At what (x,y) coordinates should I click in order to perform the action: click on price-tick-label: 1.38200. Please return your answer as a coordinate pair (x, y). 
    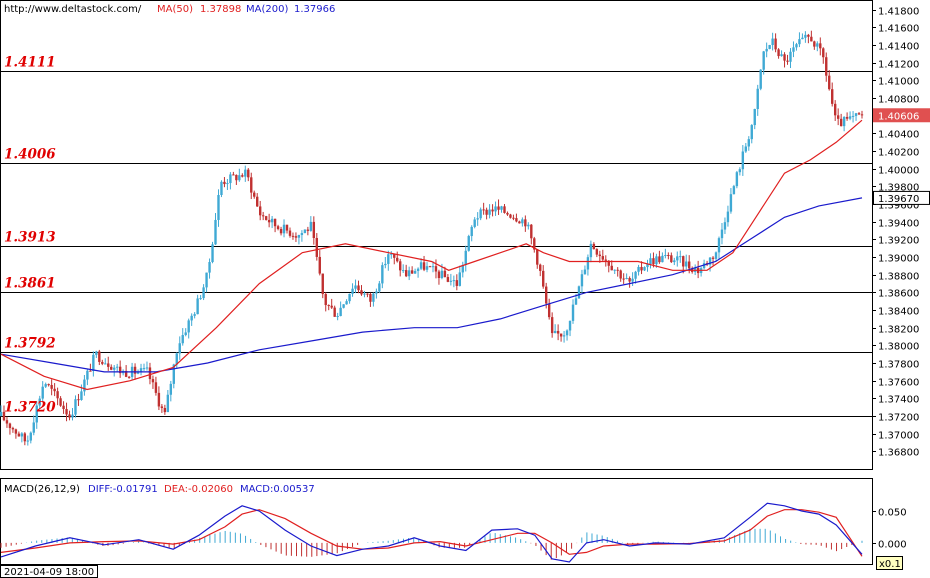
    Looking at the image, I should click on (898, 330).